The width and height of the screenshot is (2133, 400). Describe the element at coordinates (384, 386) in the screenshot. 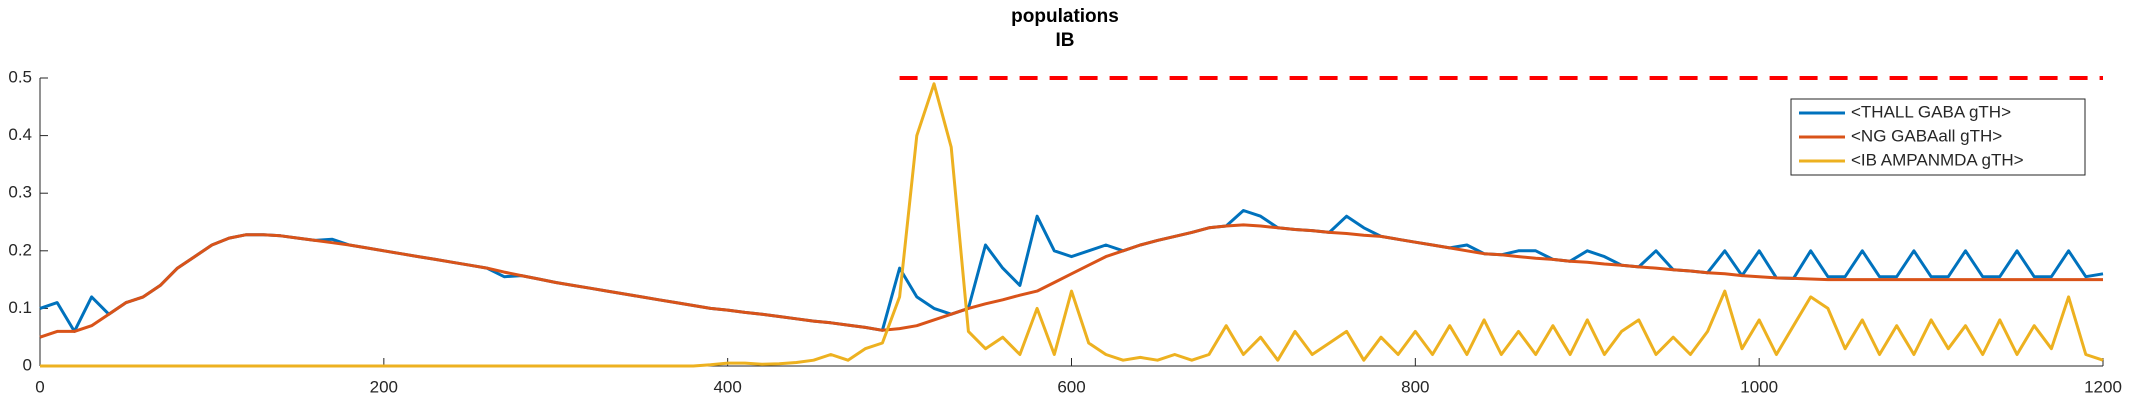

I see `x-tick-label: 200` at that location.